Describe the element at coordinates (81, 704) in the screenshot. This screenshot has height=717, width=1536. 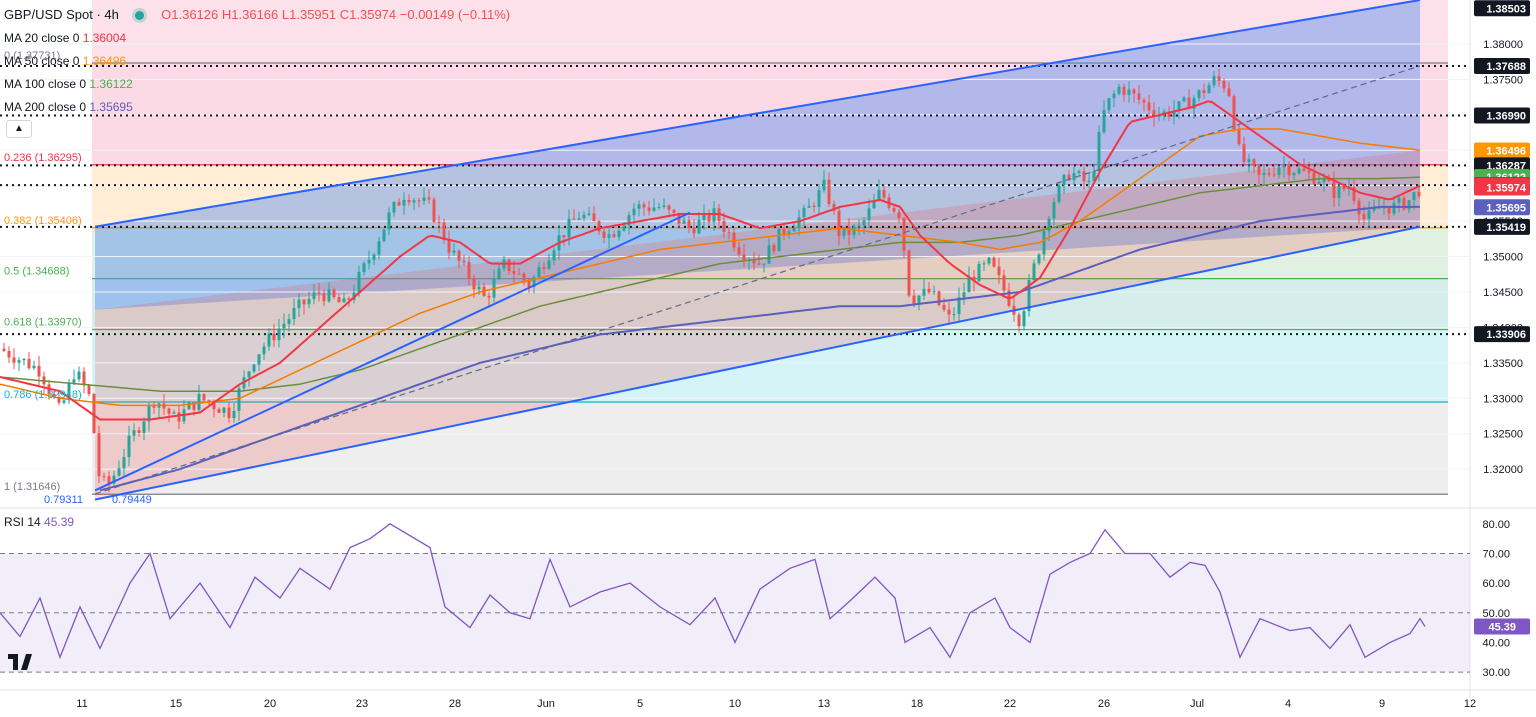
I see `time-tick-label: 11` at that location.